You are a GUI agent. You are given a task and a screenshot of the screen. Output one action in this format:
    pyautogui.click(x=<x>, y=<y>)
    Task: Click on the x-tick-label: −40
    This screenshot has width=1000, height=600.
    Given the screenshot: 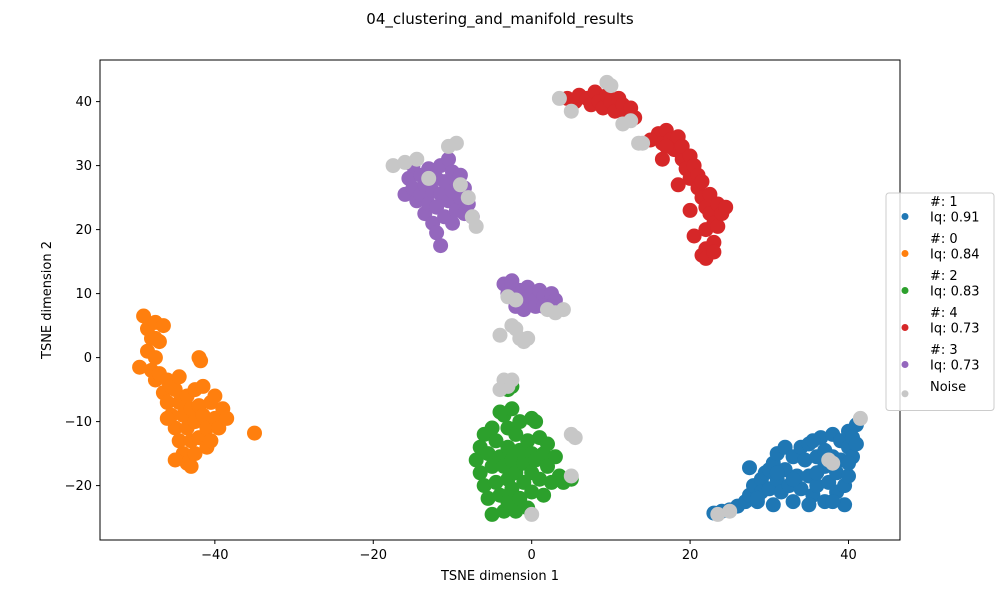 What is the action you would take?
    pyautogui.click(x=214, y=555)
    